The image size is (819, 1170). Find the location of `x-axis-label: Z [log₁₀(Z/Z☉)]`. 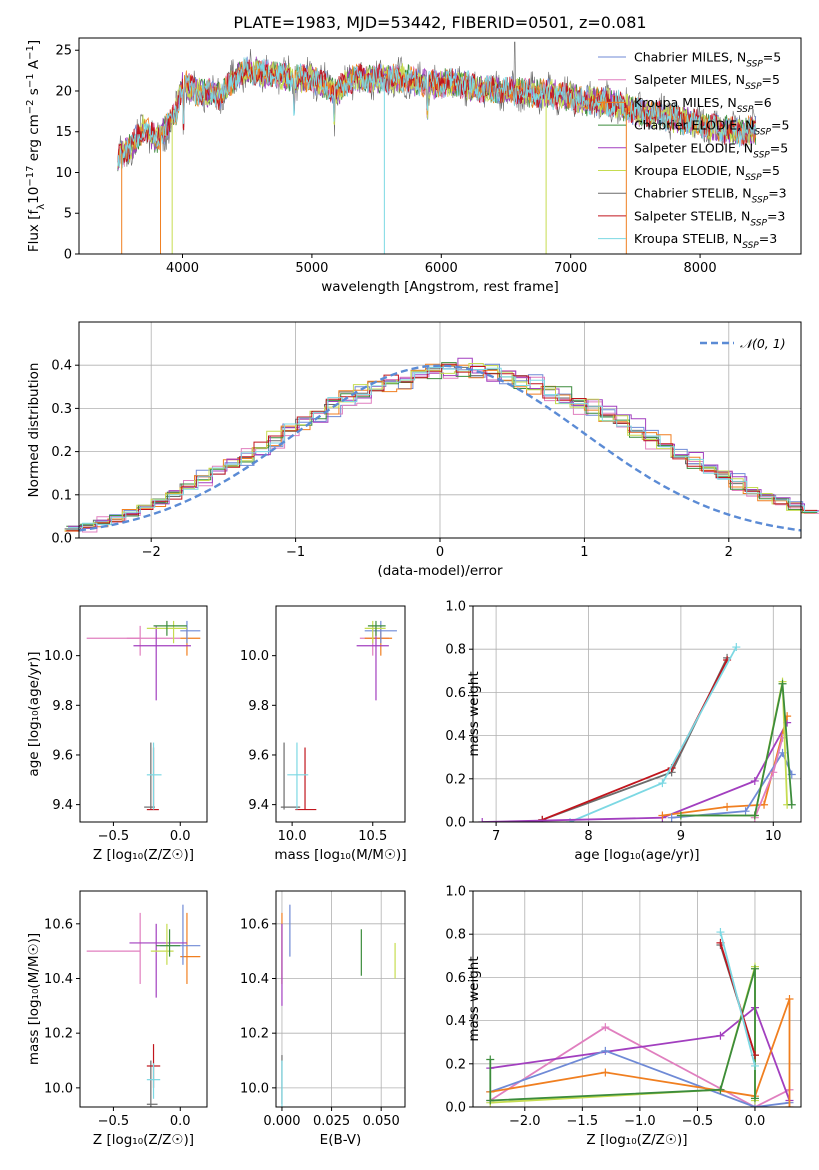

x-axis-label: Z [log₁₀(Z/Z☉)] is located at coordinates (143, 1140).